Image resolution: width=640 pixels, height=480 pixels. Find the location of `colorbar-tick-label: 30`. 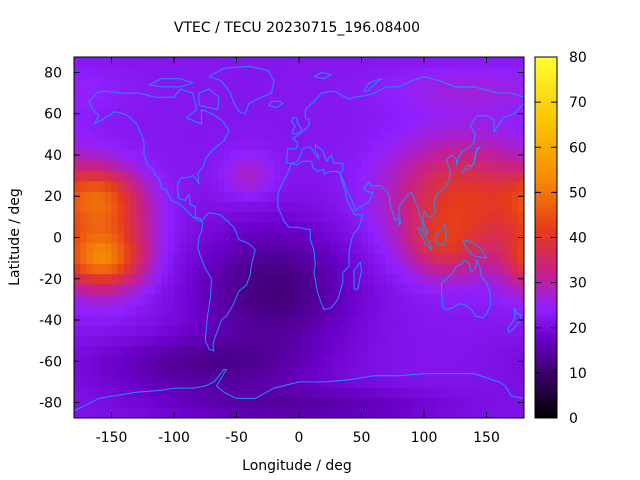

colorbar-tick-label: 30 is located at coordinates (578, 284).